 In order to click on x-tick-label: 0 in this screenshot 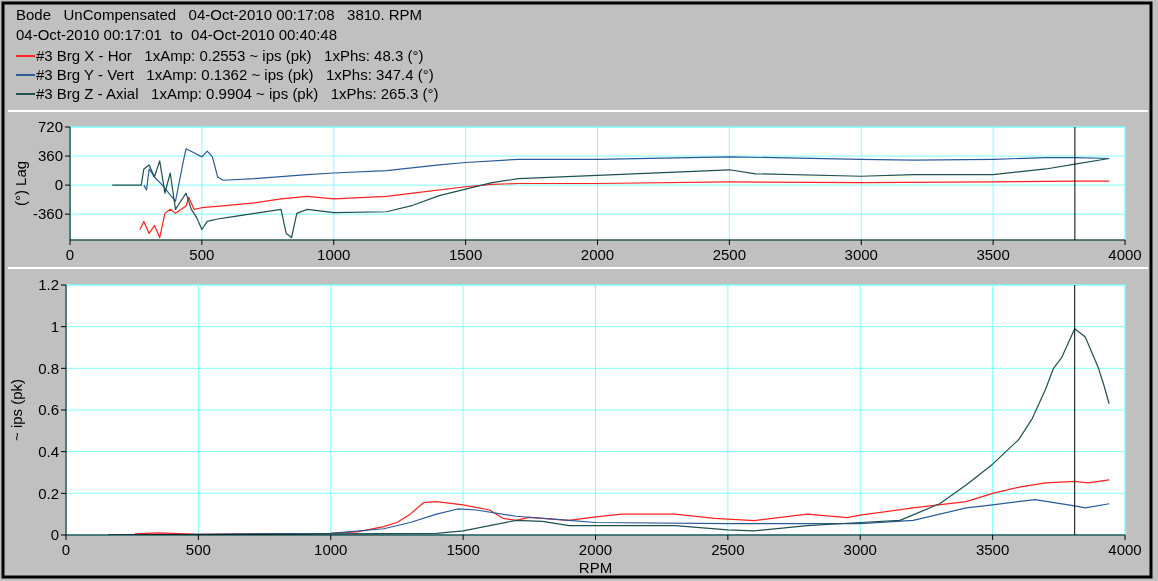, I will do `click(70, 254)`.